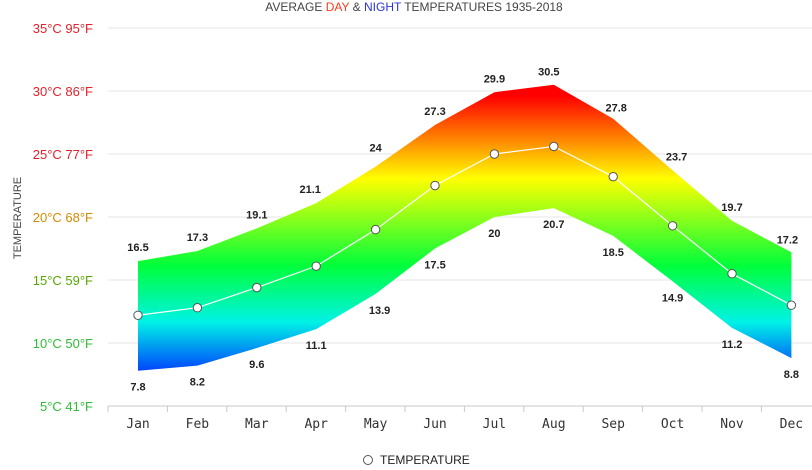  Describe the element at coordinates (66, 406) in the screenshot. I see `y-tick-label: 5°C 41°F` at that location.